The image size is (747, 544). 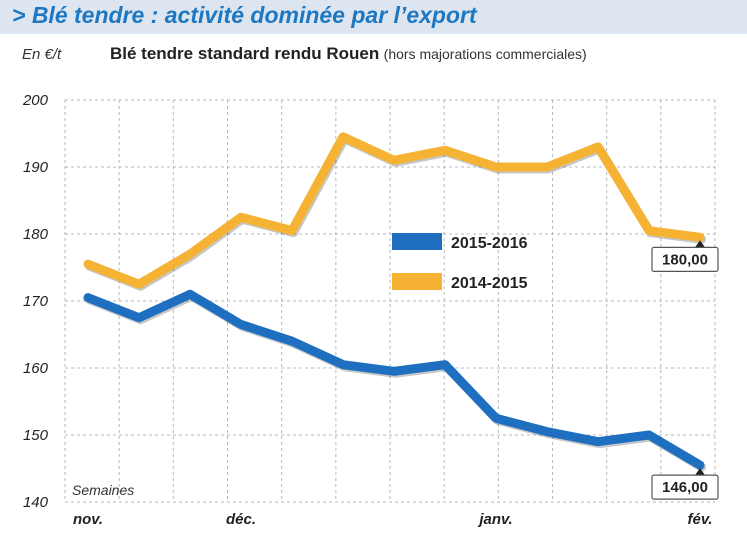 What do you see at coordinates (88, 519) in the screenshot?
I see `x-tick-label: nov.` at bounding box center [88, 519].